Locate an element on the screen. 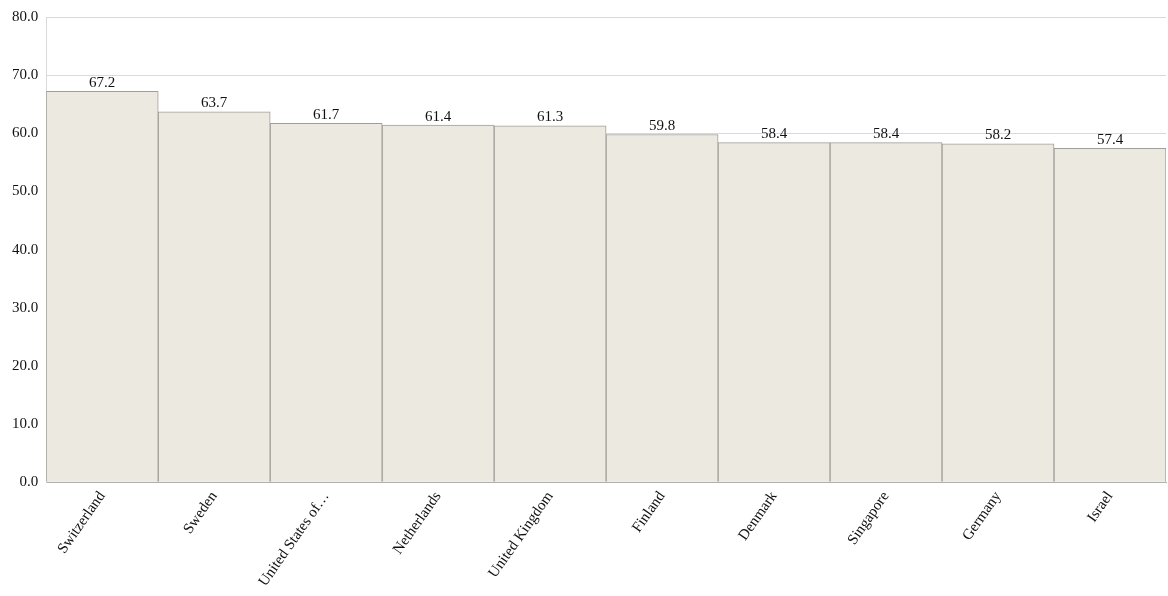 Image resolution: width=1168 pixels, height=596 pixels. data-label: 67.2 is located at coordinates (102, 81).